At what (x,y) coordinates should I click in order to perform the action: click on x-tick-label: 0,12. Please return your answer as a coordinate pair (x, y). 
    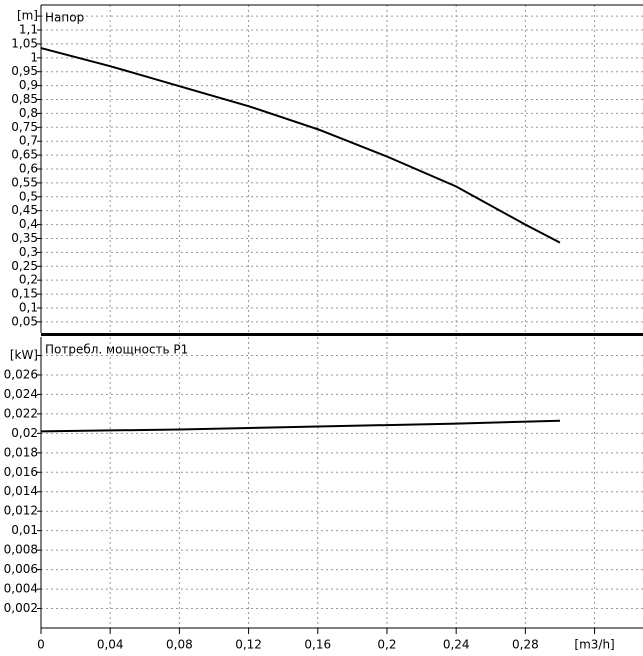
    Looking at the image, I should click on (248, 645).